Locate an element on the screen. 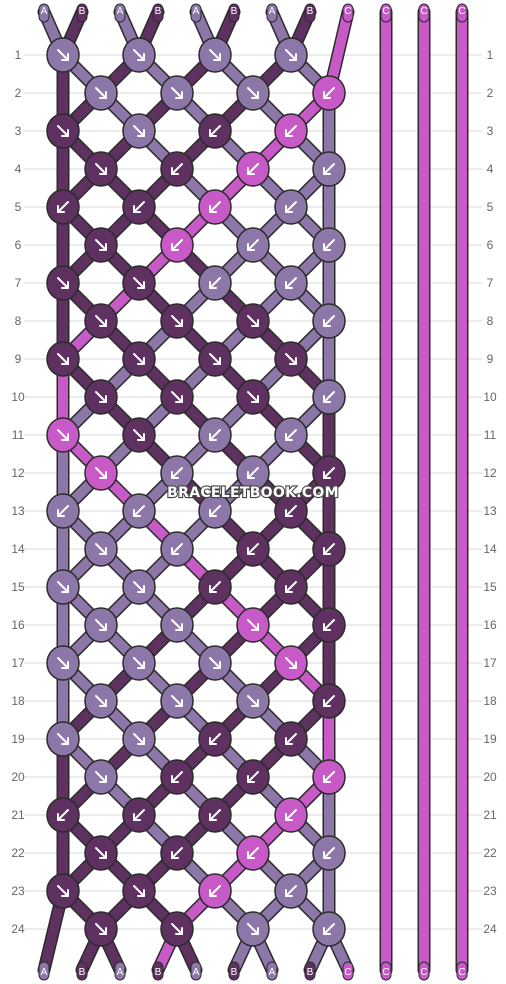 The width and height of the screenshot is (506, 984). row-number-right: 20 is located at coordinates (490, 777).